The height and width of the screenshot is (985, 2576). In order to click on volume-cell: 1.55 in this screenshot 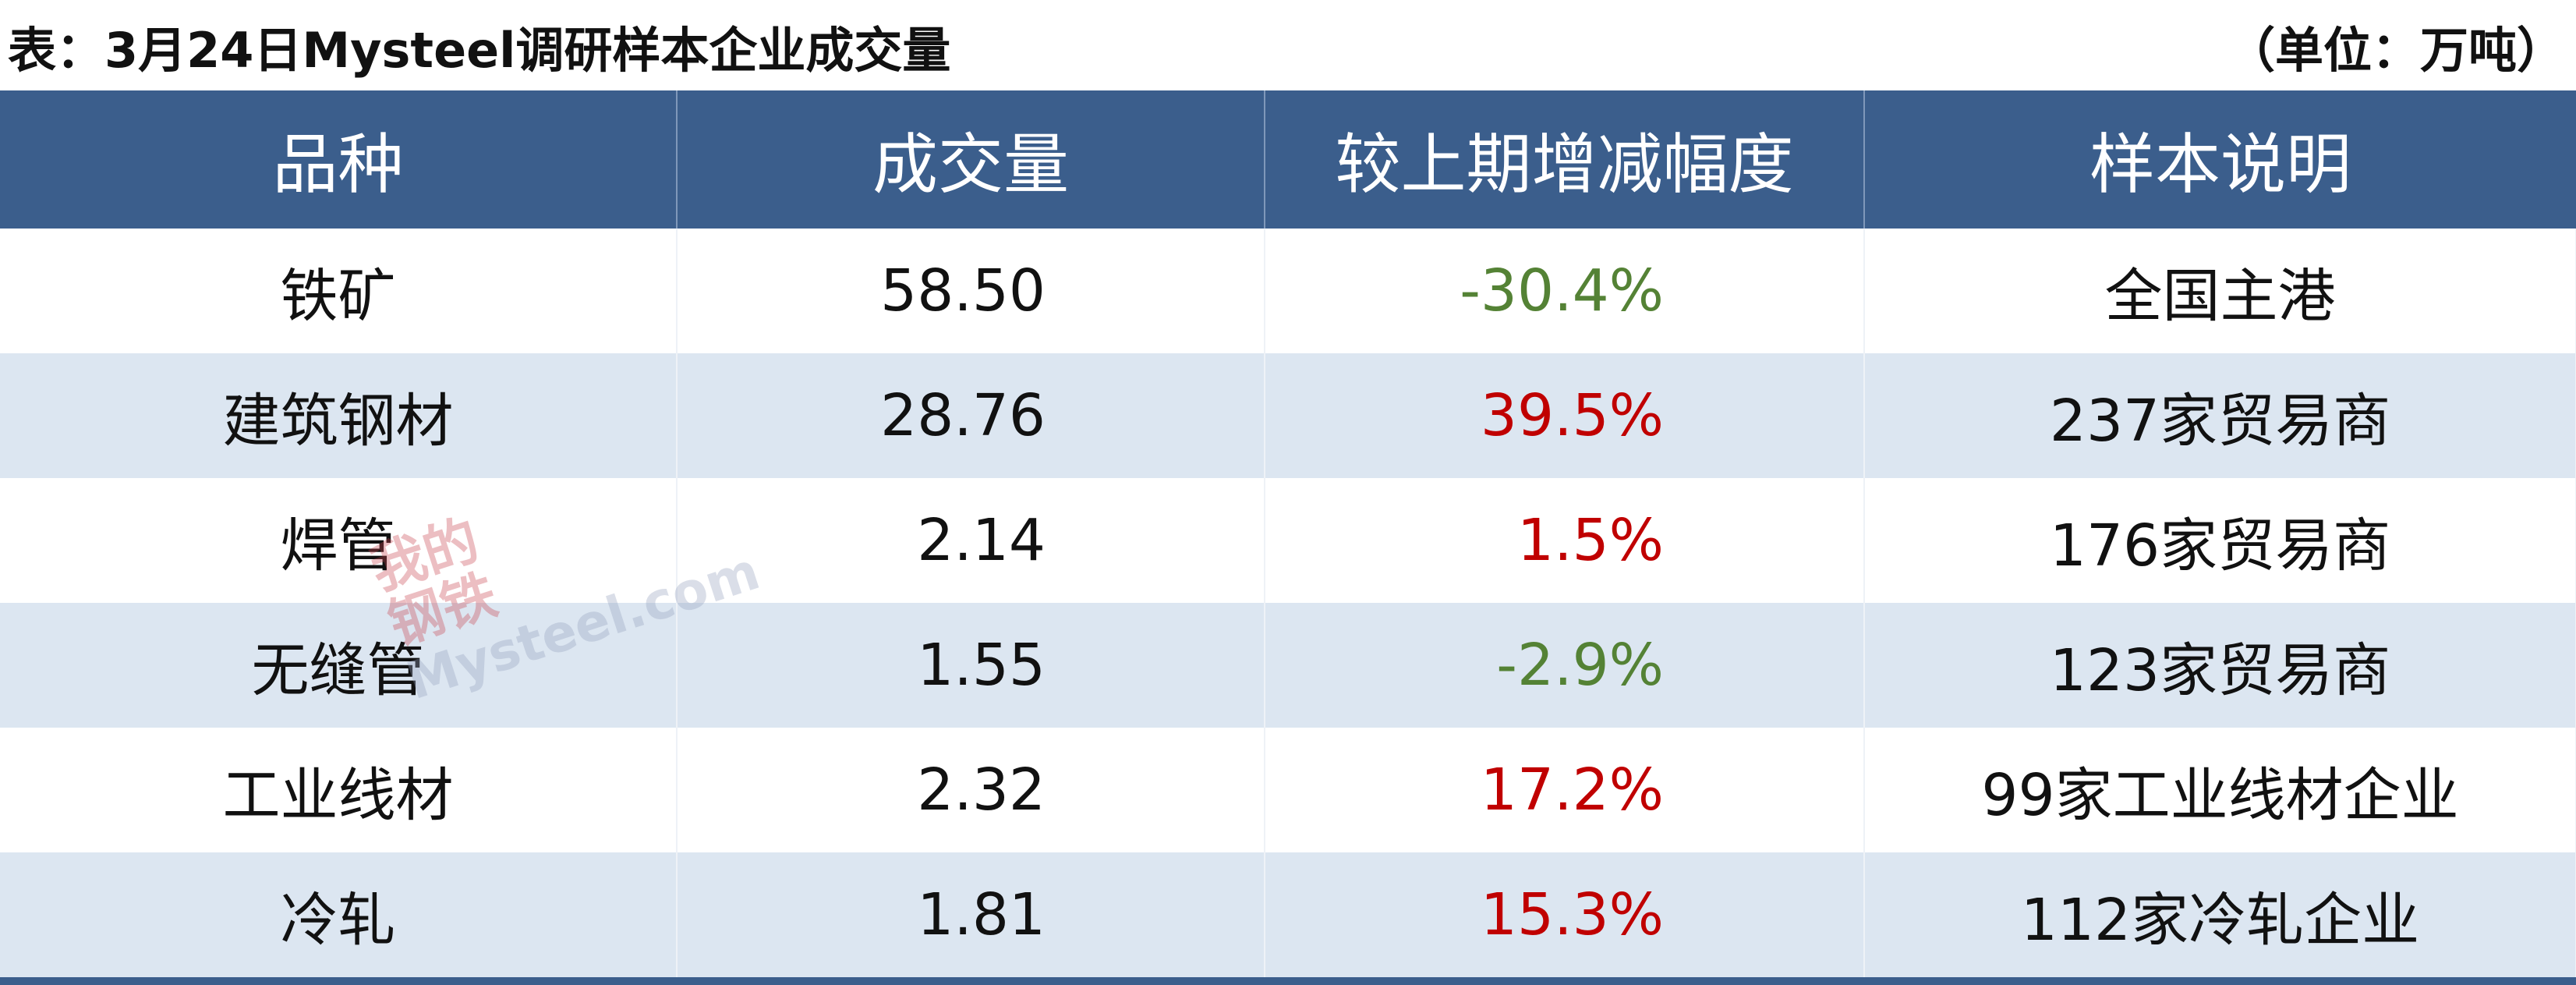, I will do `click(971, 665)`.